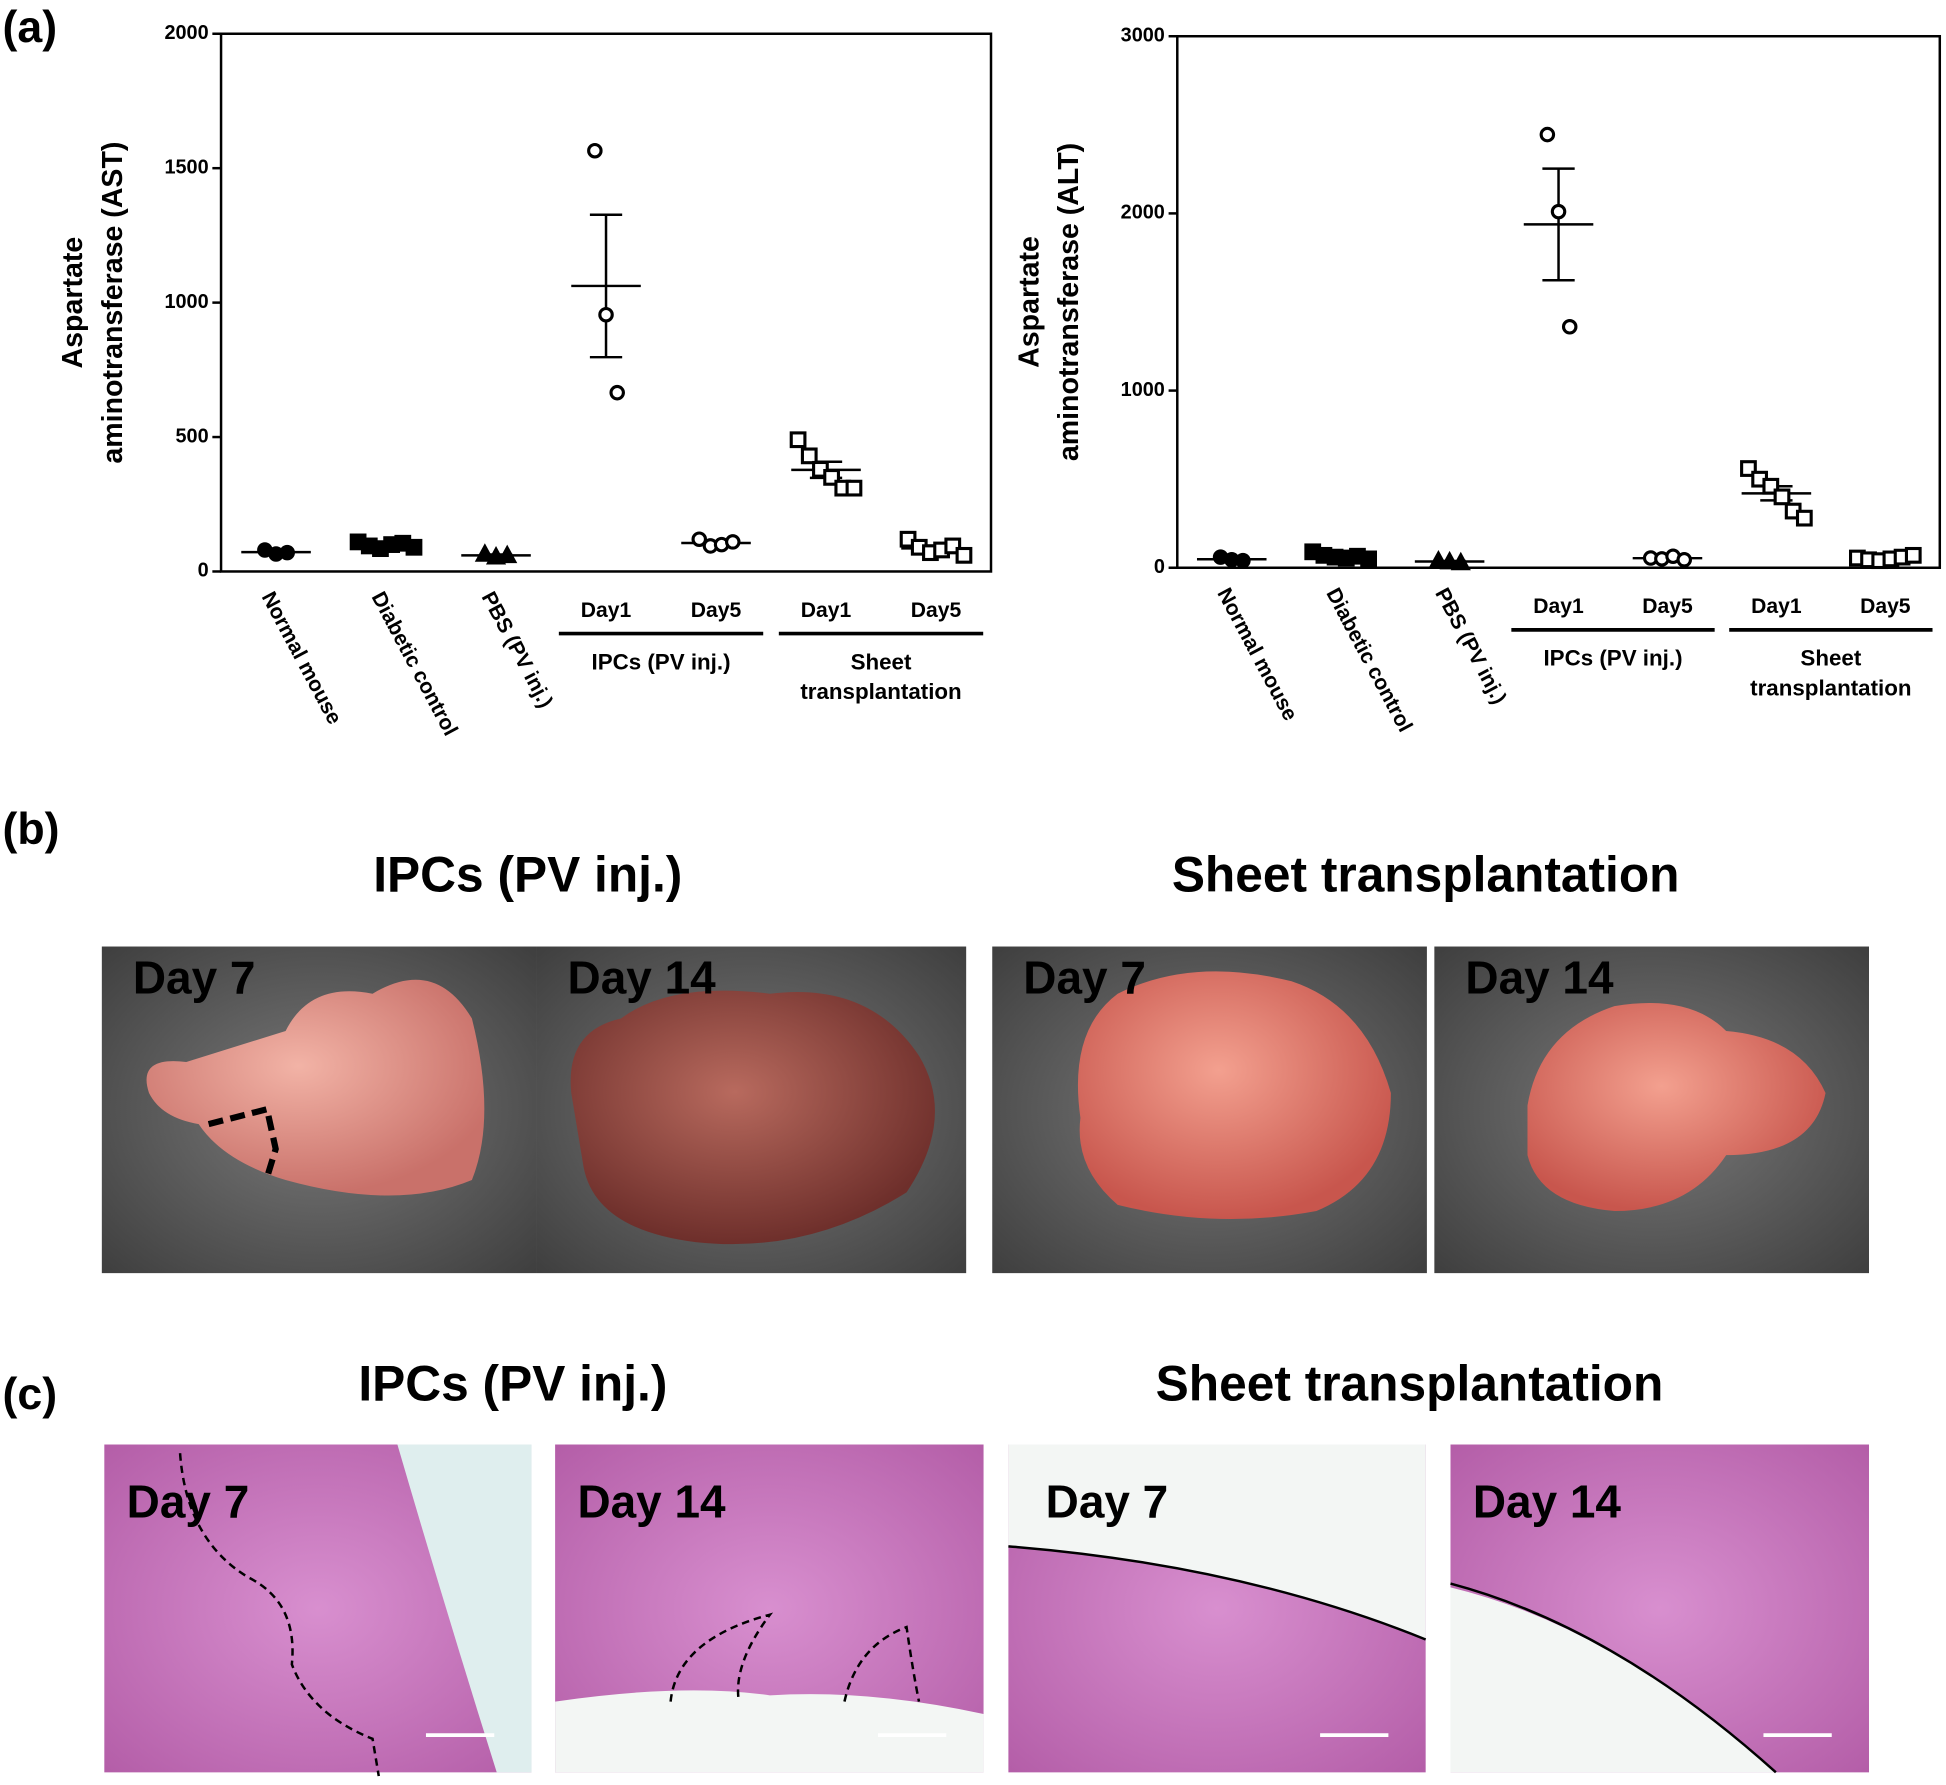 This screenshot has width=1946, height=1785. I want to click on panel-label: (c), so click(29, 1394).